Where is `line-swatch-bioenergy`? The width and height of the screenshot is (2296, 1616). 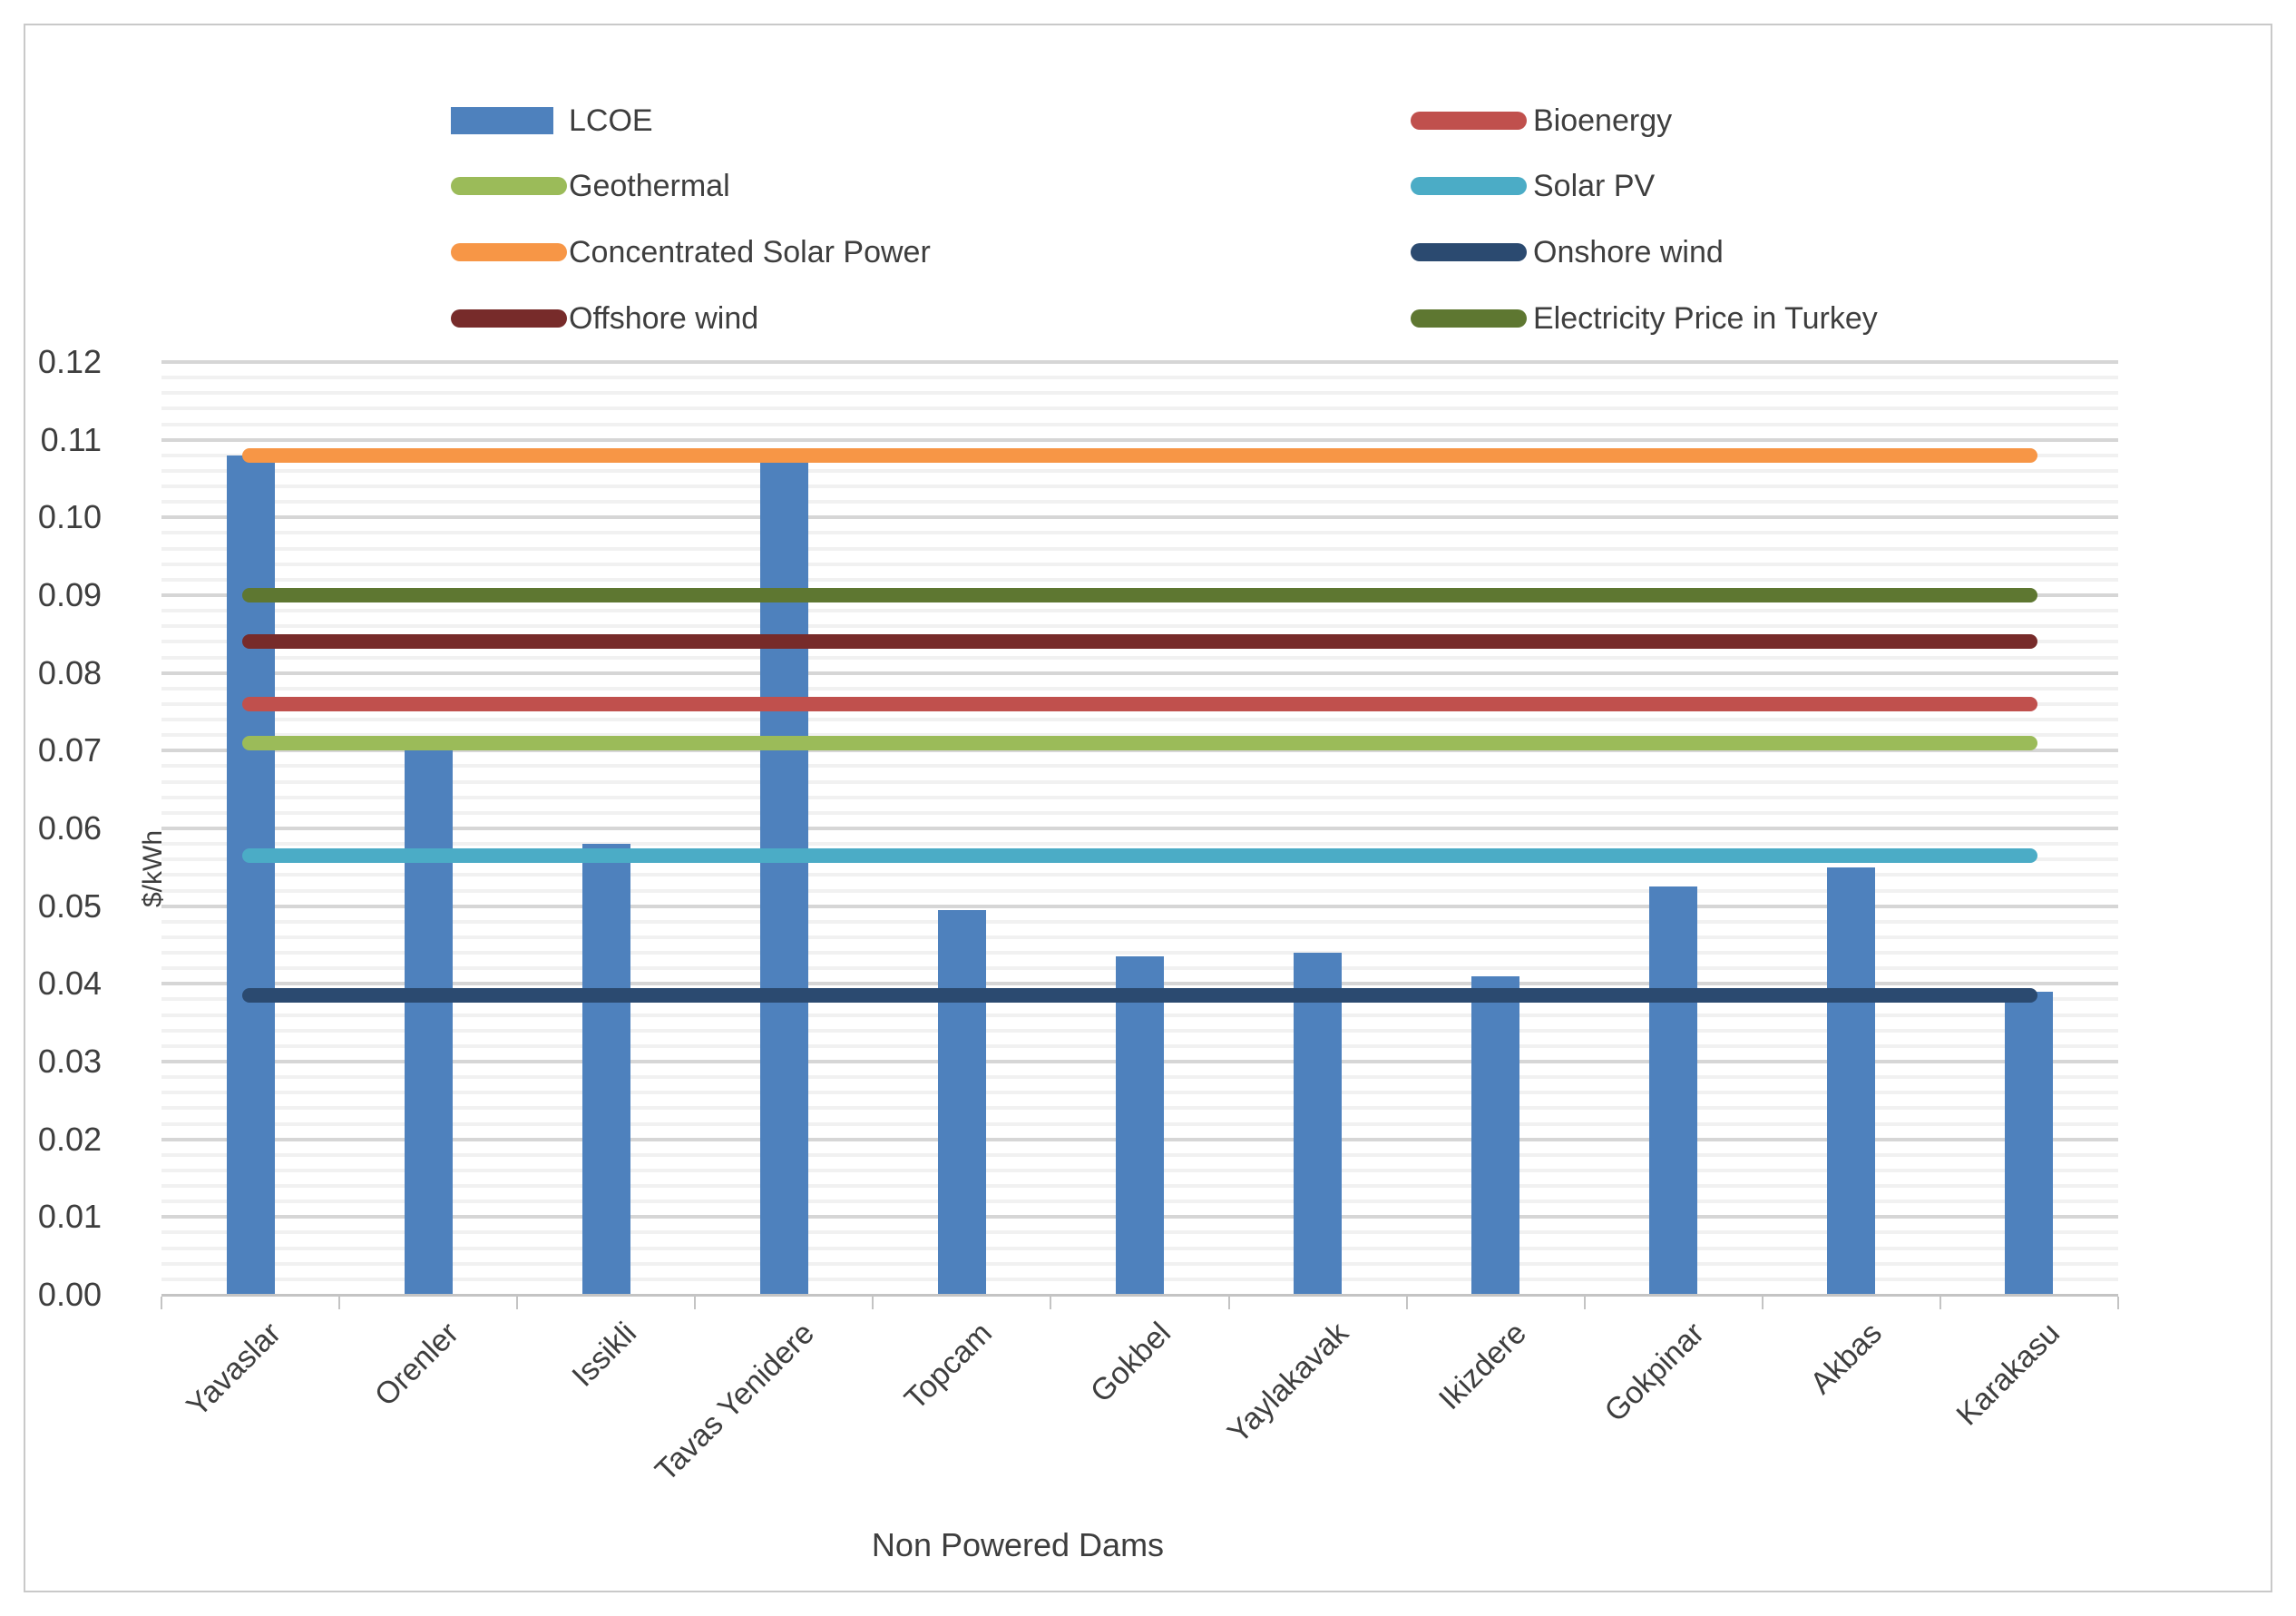
line-swatch-bioenergy is located at coordinates (1469, 121).